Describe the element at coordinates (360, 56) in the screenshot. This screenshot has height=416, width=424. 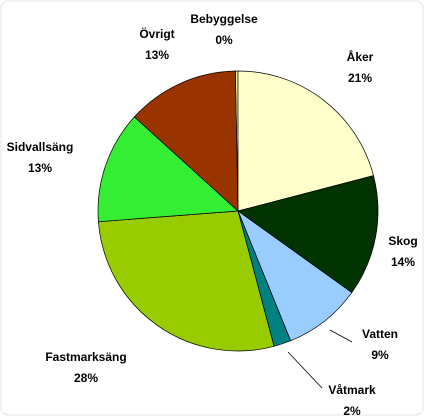
I see `slice-label: Åker` at that location.